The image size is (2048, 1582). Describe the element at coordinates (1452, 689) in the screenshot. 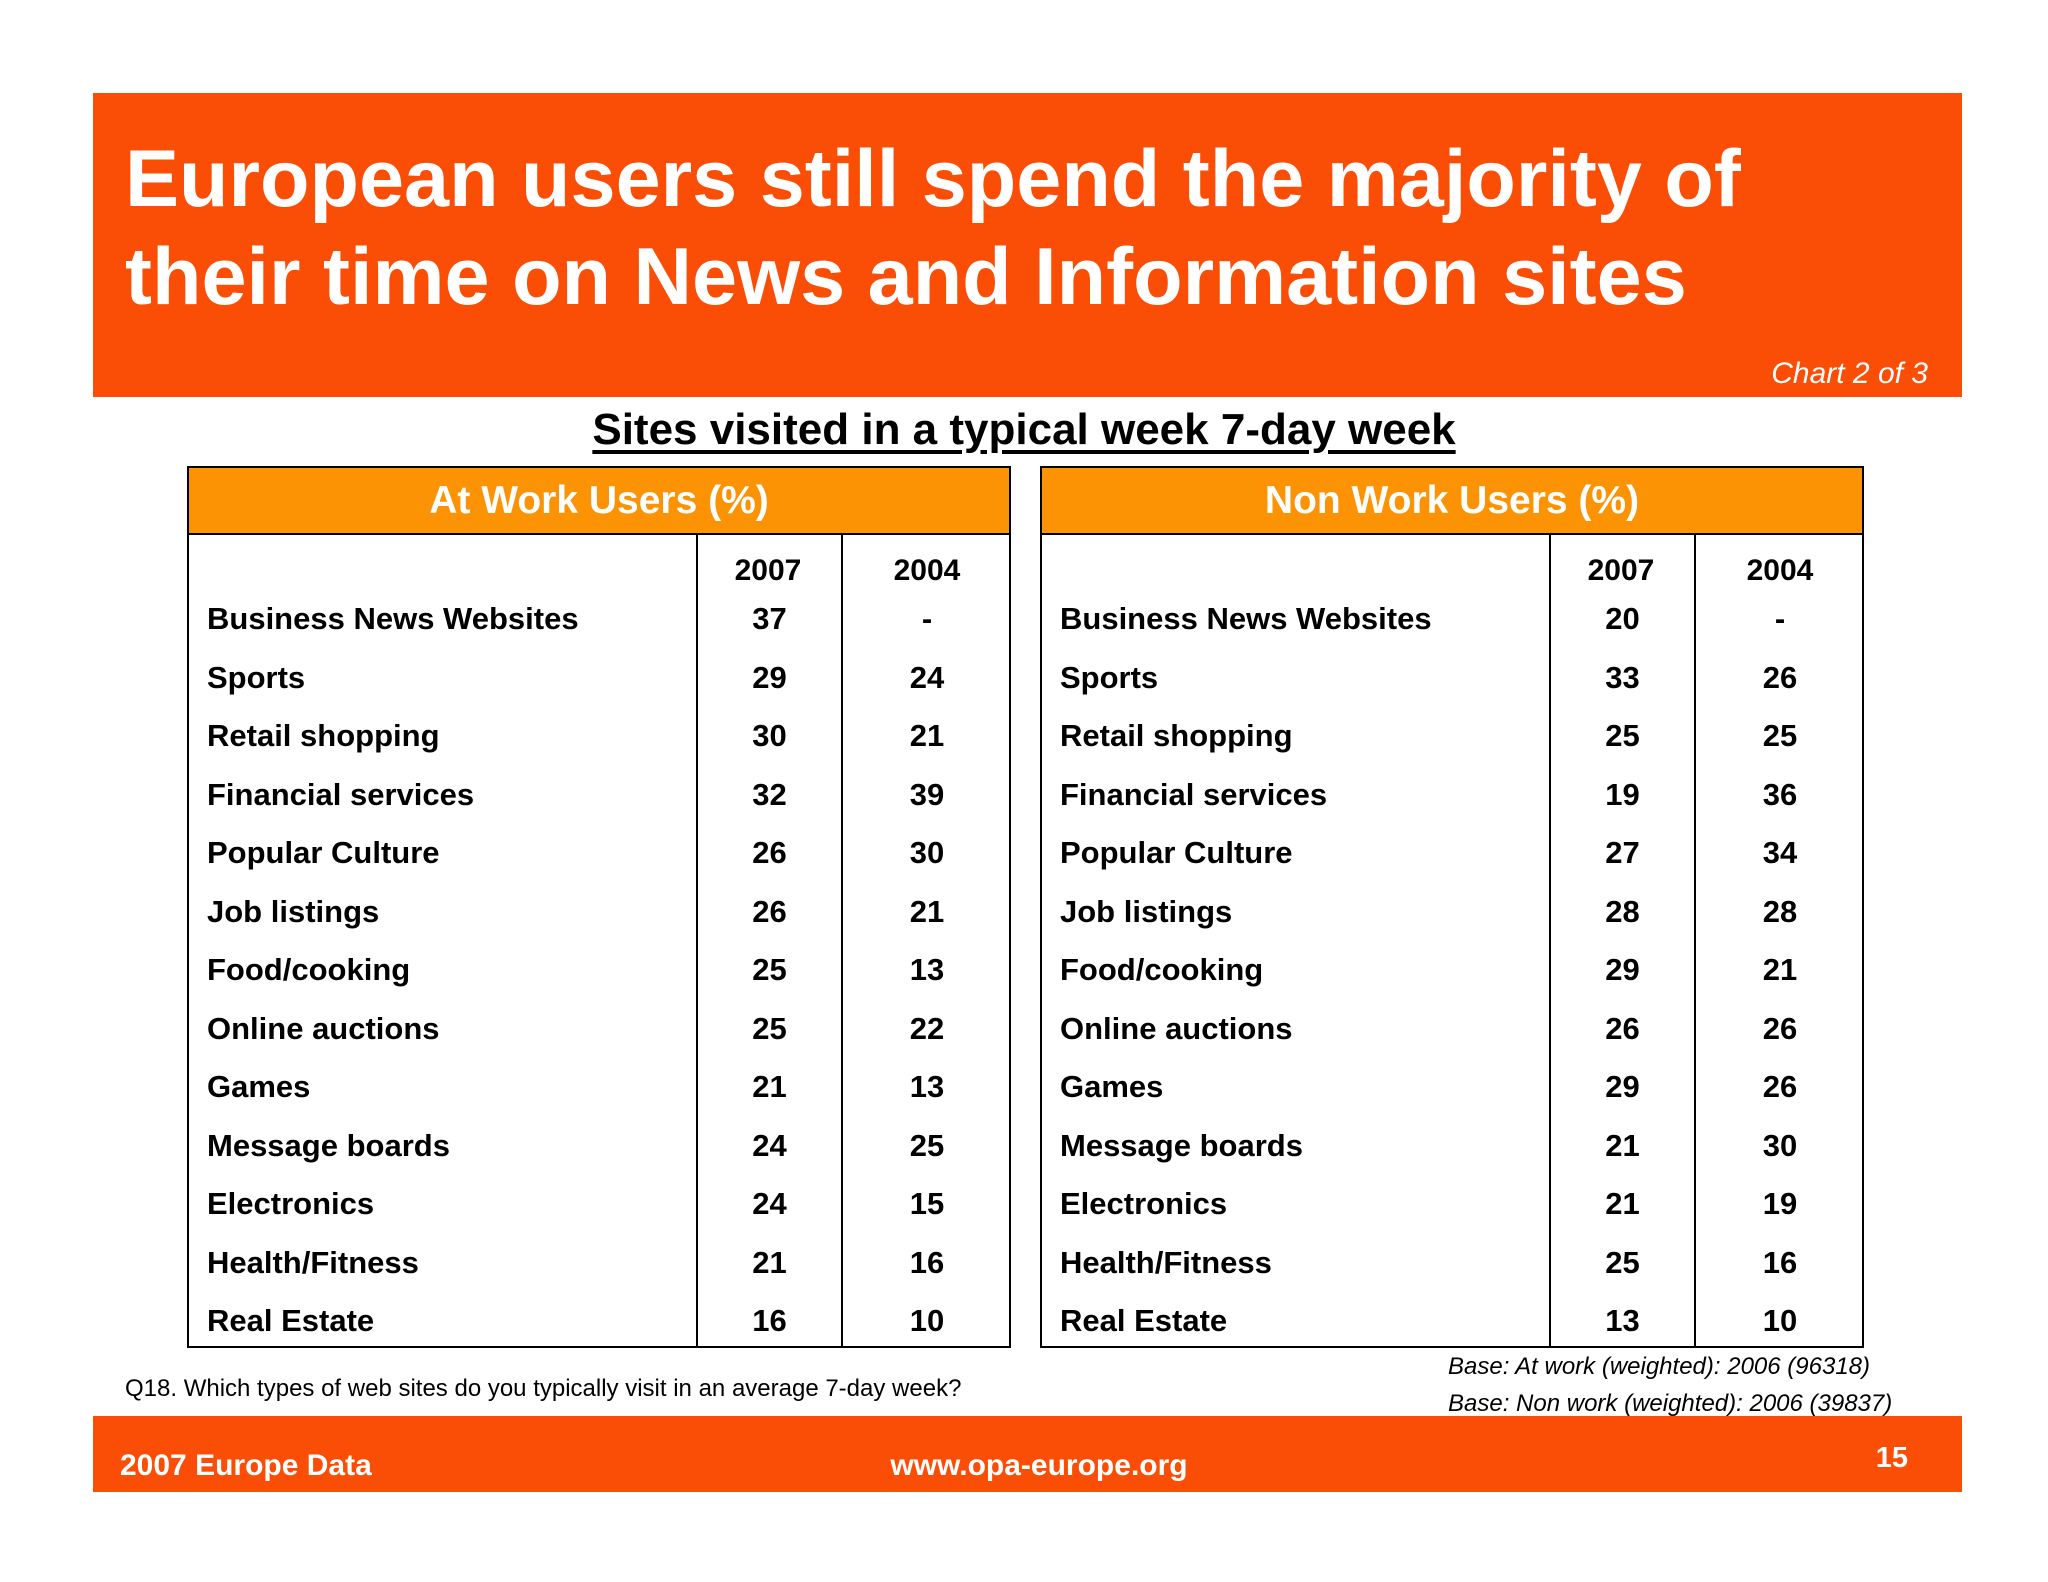

I see `table-row: Sports 33 26` at that location.